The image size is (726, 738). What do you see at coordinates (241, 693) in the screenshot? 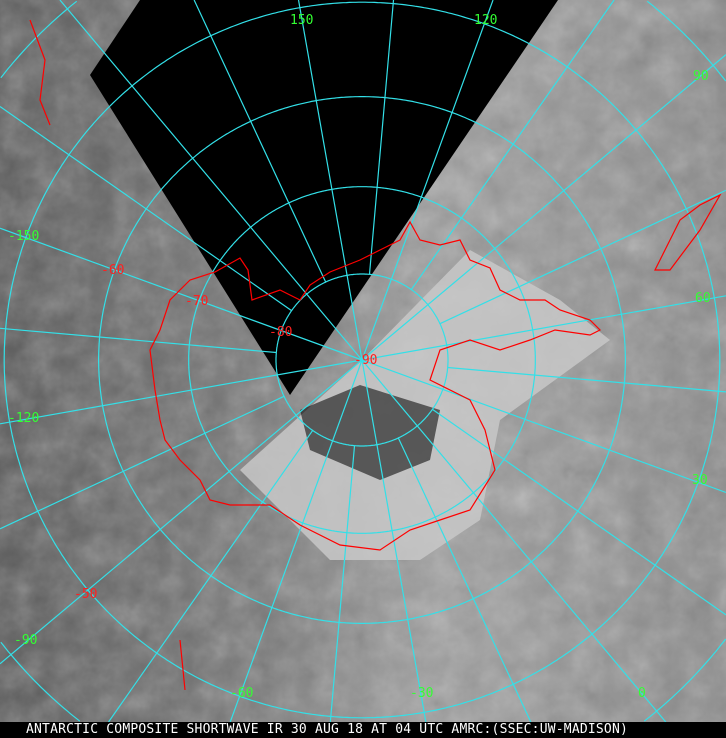
I see `longitude-label: -60` at bounding box center [241, 693].